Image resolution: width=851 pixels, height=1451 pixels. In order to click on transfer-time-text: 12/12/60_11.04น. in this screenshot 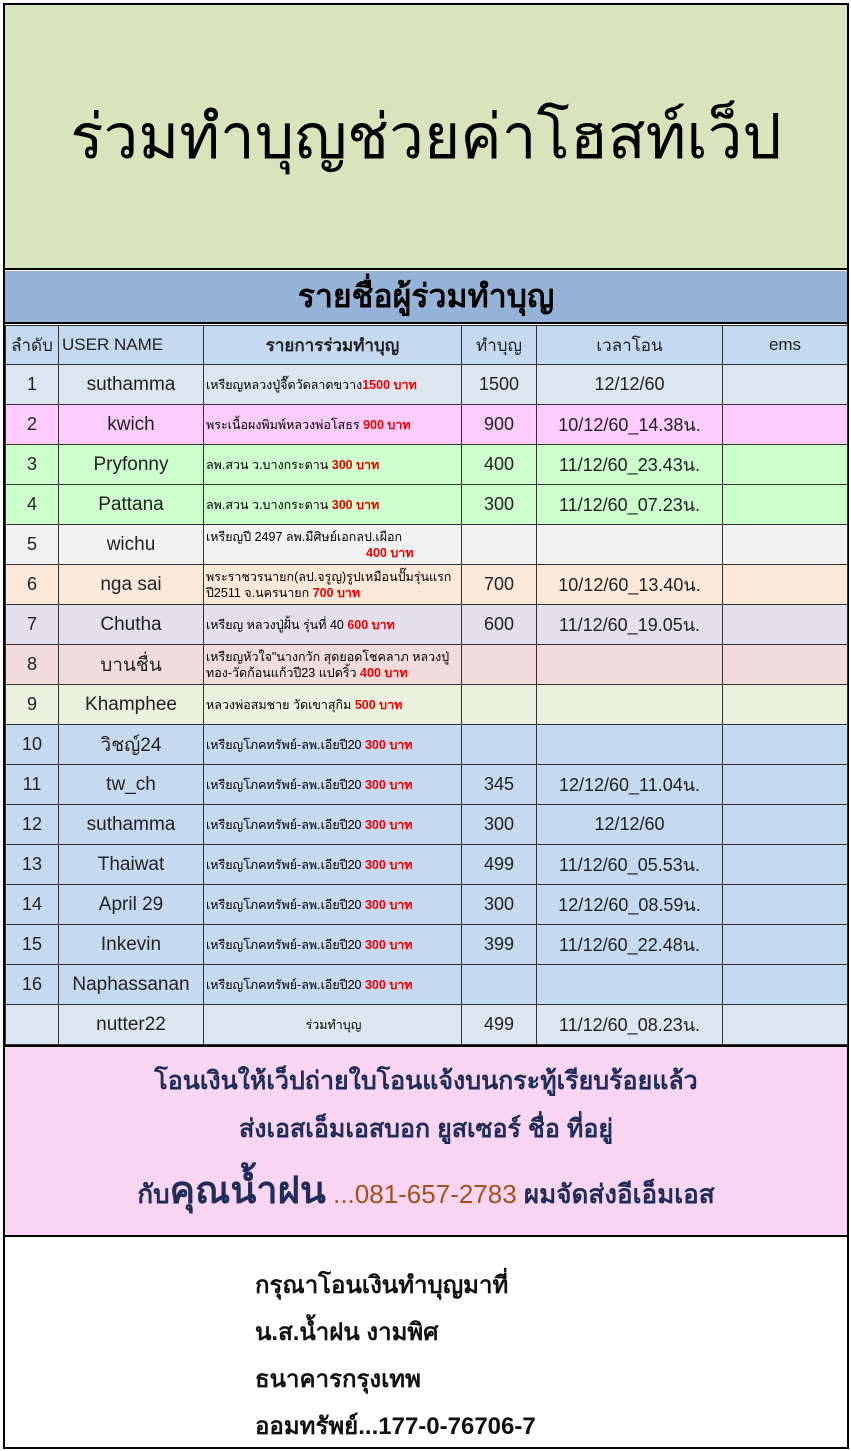, I will do `click(629, 785)`.